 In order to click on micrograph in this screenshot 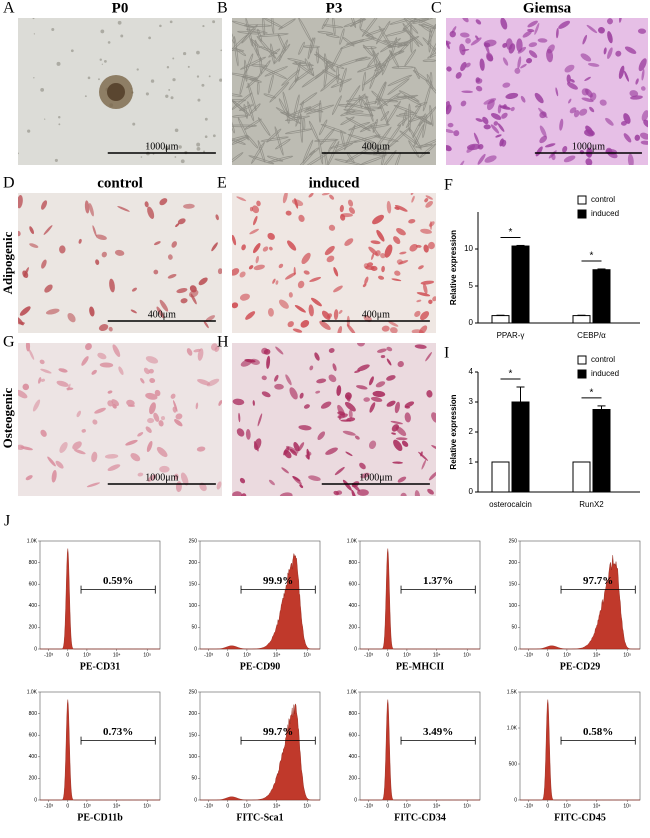, I will do `click(547, 91)`.